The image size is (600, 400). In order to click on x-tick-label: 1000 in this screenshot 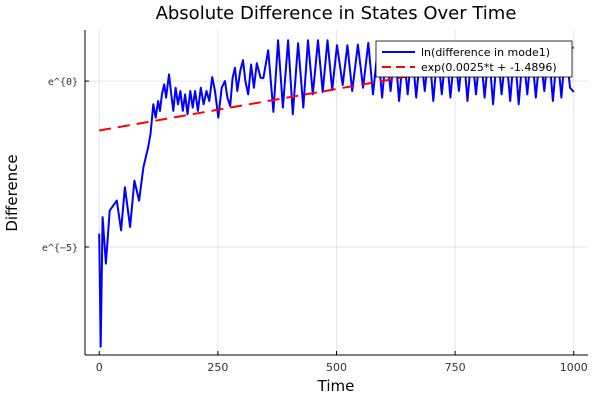, I will do `click(574, 367)`.